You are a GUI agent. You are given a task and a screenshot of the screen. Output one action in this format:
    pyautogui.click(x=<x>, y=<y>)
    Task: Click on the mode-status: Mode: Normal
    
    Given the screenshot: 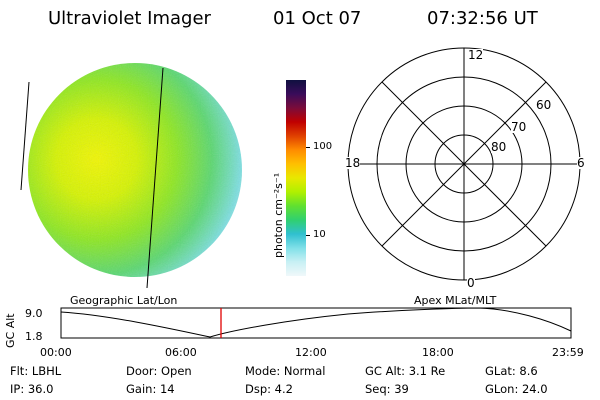 What is the action you would take?
    pyautogui.click(x=285, y=371)
    